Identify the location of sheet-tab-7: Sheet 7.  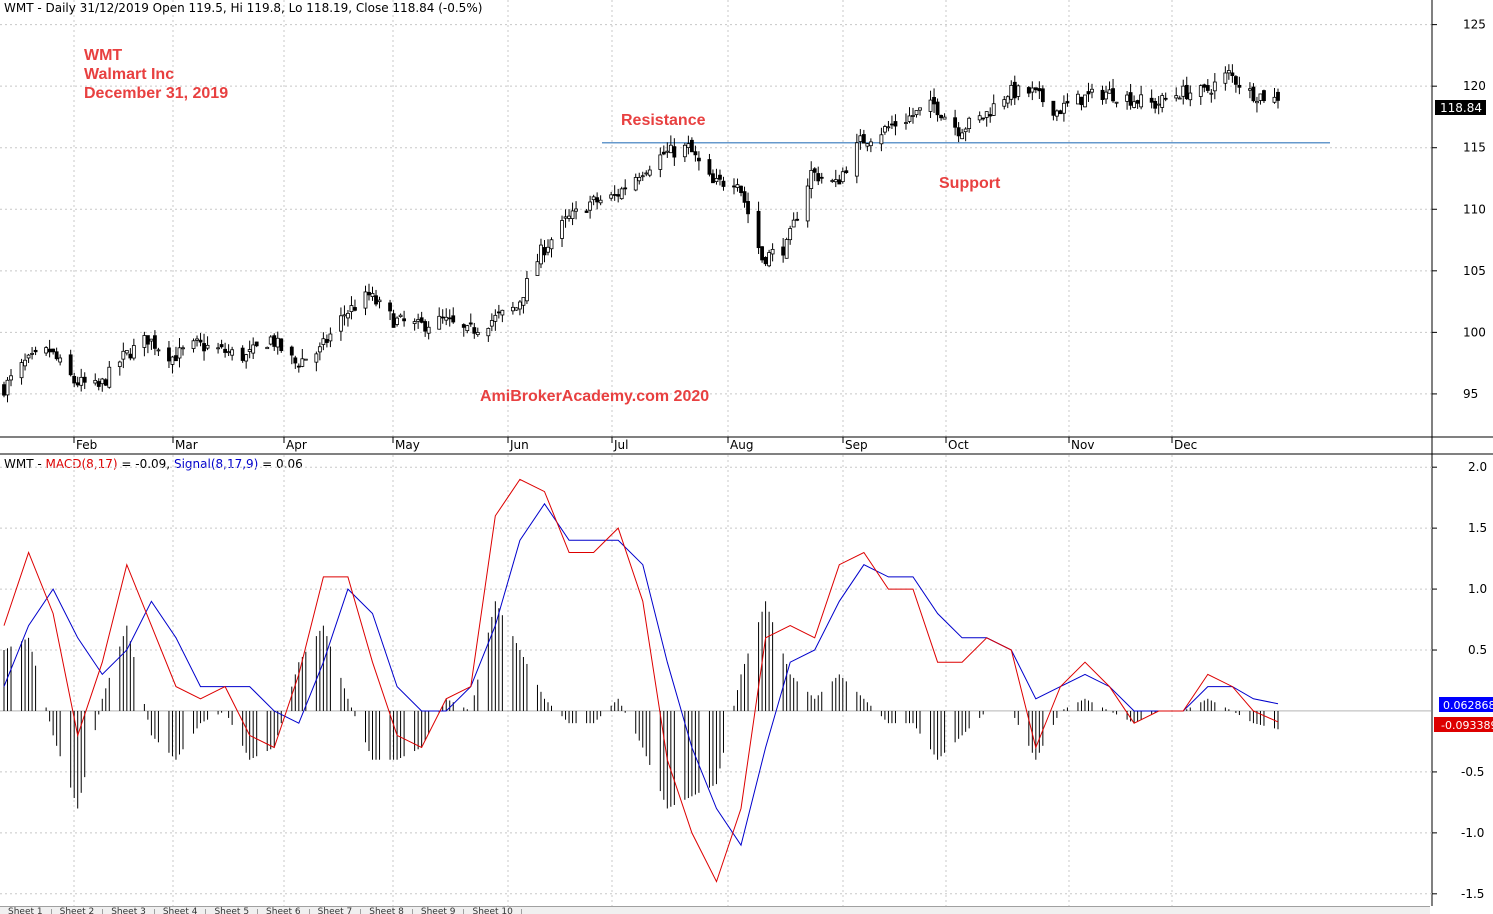
(336, 911).